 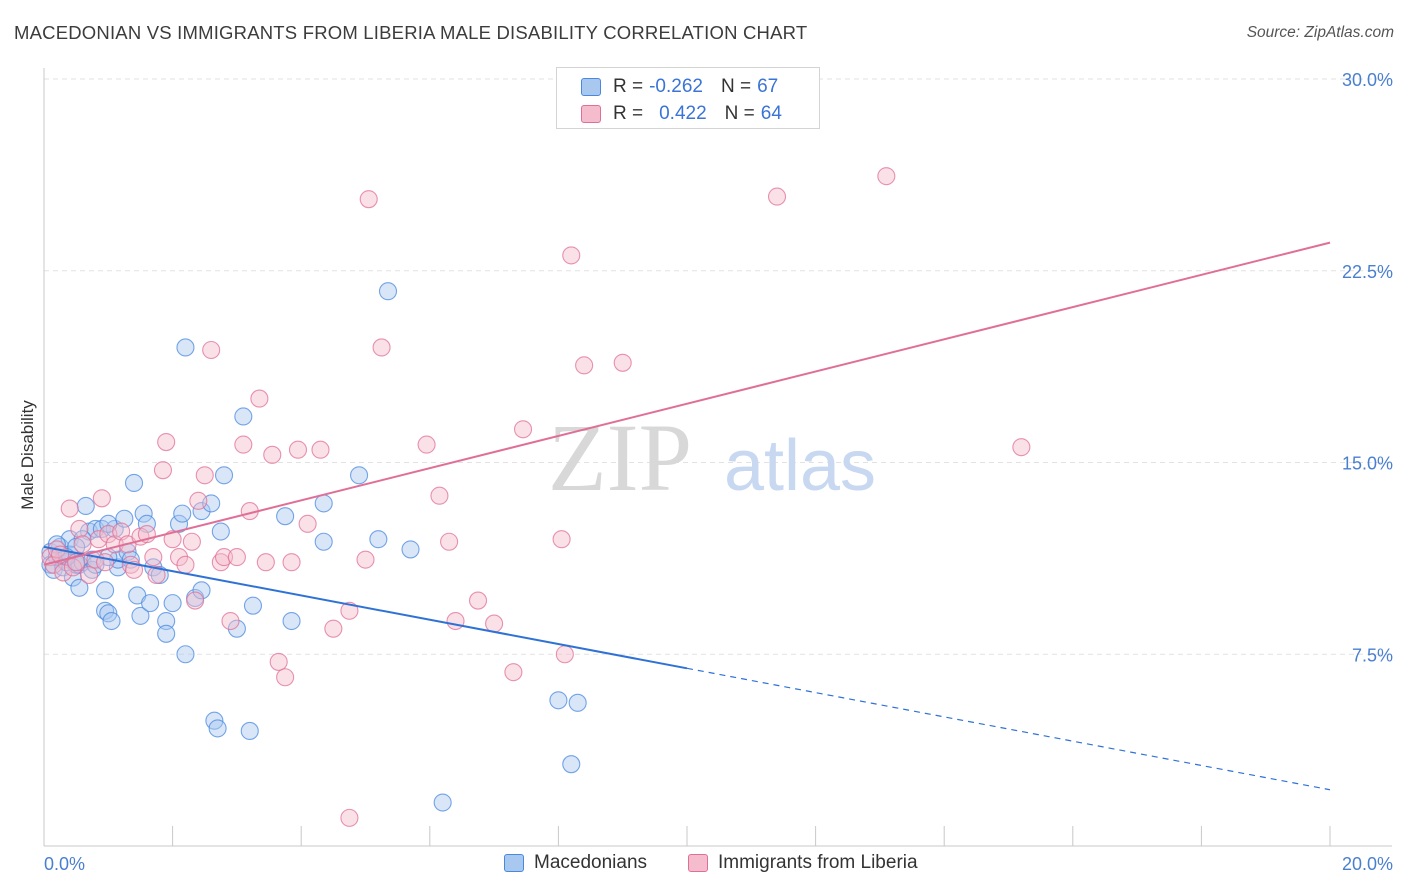 I want to click on legend-n-label: N =, so click(x=739, y=113).